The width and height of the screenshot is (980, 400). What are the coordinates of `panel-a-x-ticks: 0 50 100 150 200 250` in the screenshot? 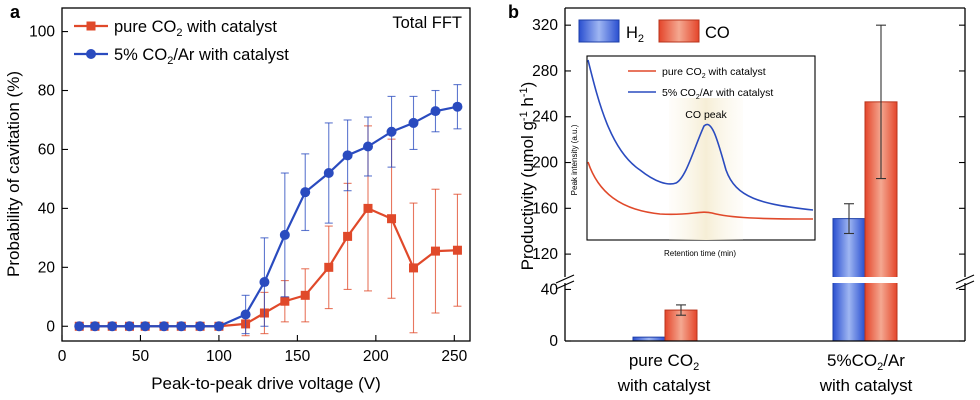 It's located at (263, 350).